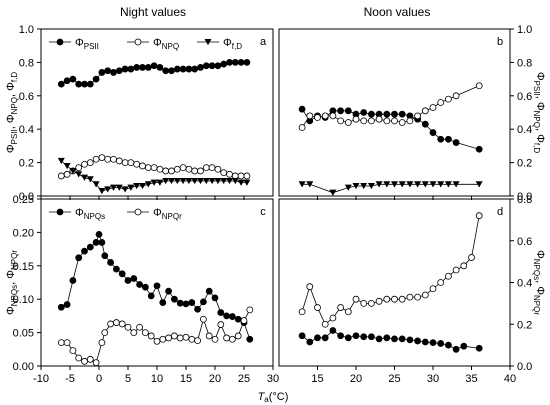 This screenshot has height=405, width=550. I want to click on y-tick-label: 0.2, so click(524, 164).